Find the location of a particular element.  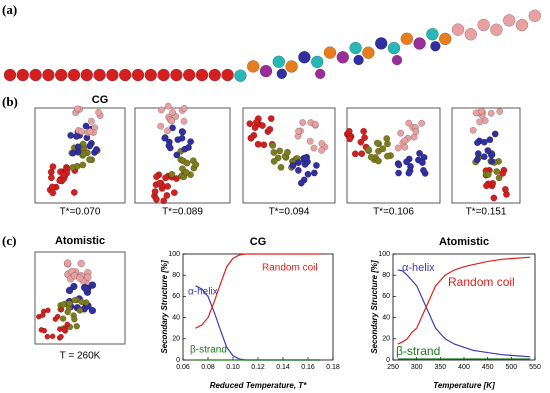

panel-title: Atomistic is located at coordinates (80, 241).